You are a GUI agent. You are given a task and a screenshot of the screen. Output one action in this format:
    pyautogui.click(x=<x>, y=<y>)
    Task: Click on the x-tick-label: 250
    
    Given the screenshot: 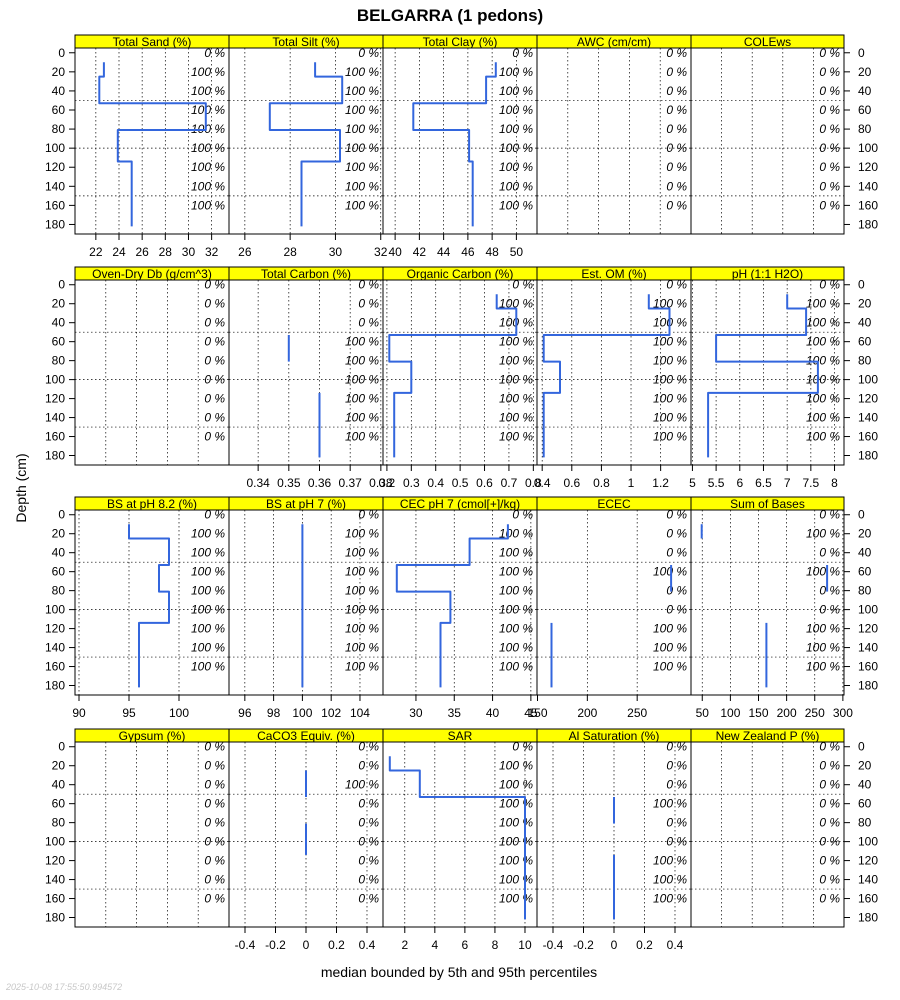 What is the action you would take?
    pyautogui.click(x=815, y=713)
    